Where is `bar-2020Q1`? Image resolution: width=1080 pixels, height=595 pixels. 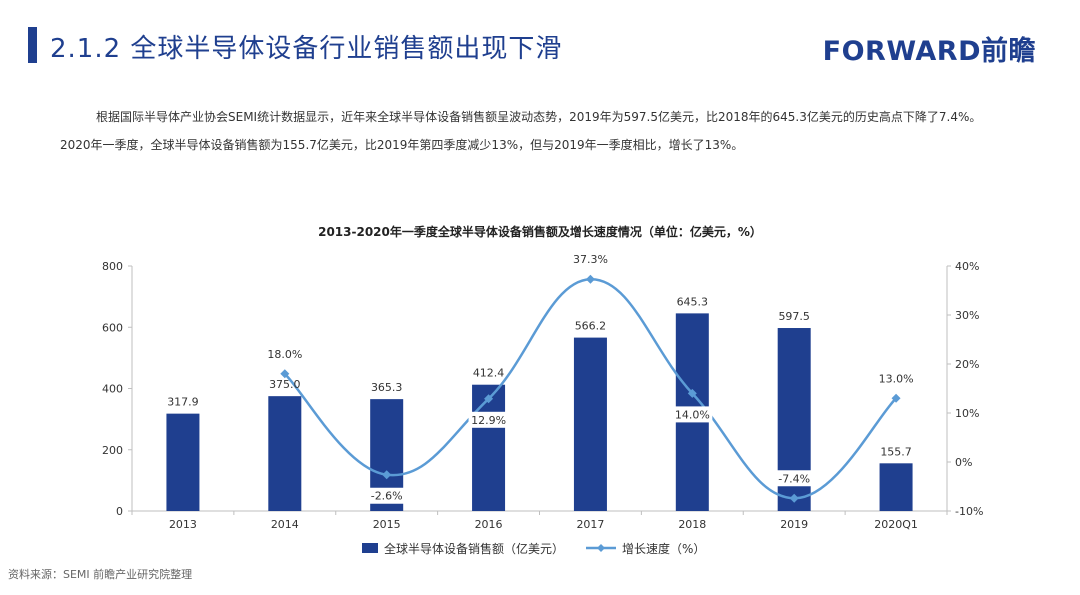
bar-2020Q1 is located at coordinates (896, 487).